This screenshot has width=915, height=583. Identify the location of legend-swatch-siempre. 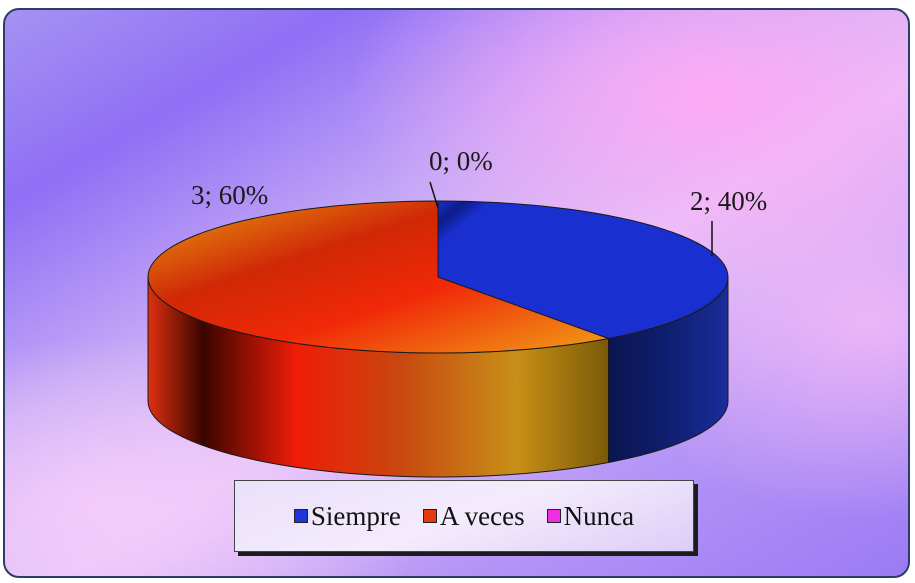
(300, 516).